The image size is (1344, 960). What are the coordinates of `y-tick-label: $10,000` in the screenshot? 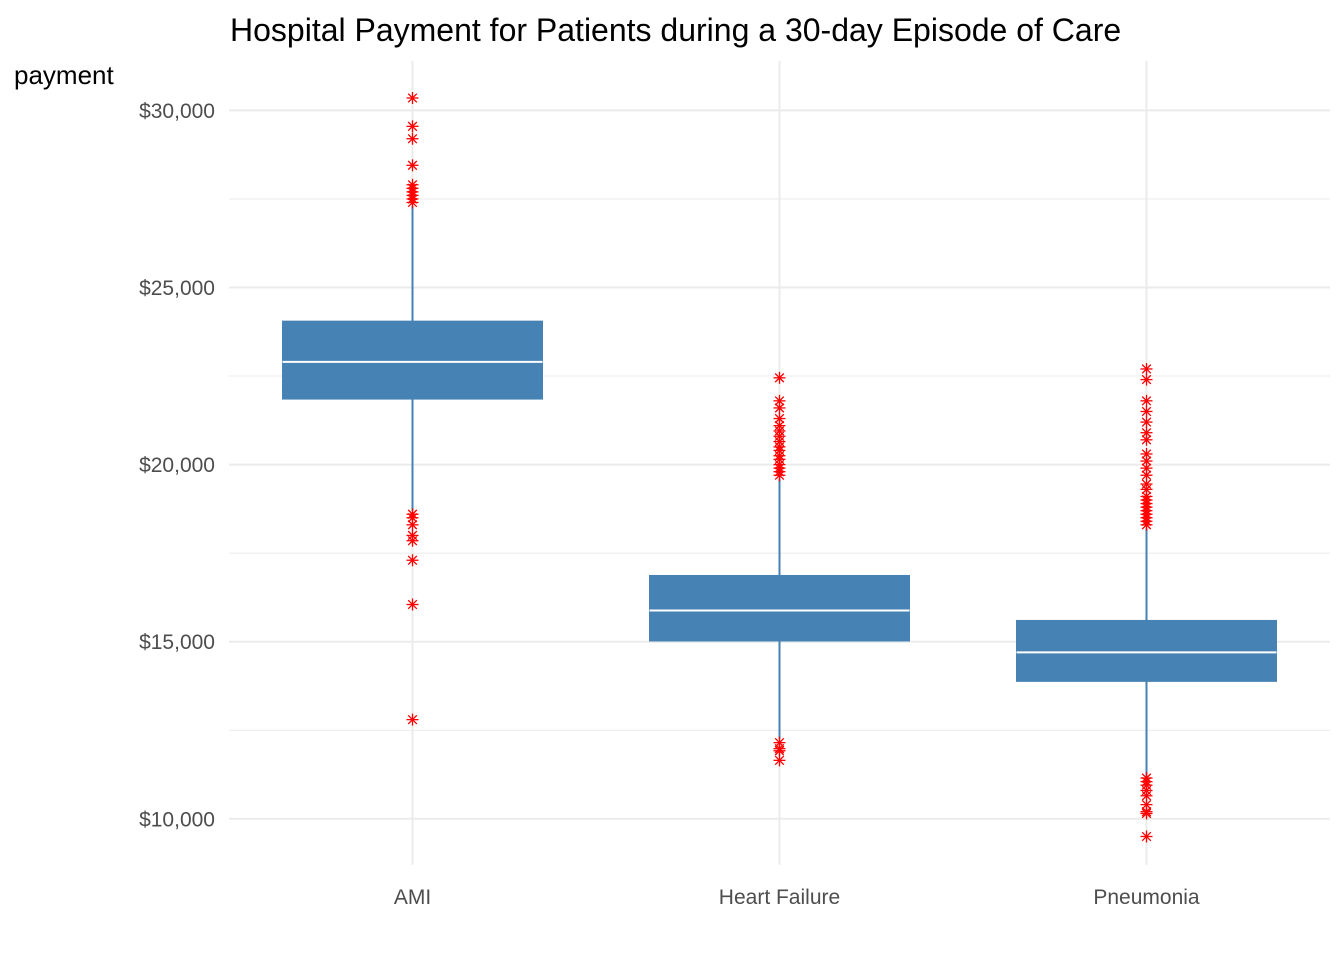 It's located at (177, 819).